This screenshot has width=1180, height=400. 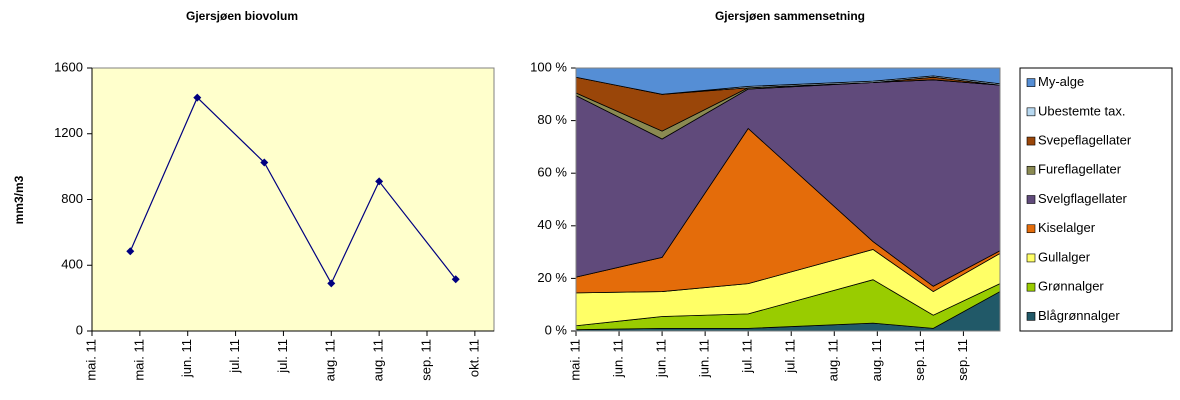 What do you see at coordinates (1067, 227) in the screenshot?
I see `legend-label: Kiselalger` at bounding box center [1067, 227].